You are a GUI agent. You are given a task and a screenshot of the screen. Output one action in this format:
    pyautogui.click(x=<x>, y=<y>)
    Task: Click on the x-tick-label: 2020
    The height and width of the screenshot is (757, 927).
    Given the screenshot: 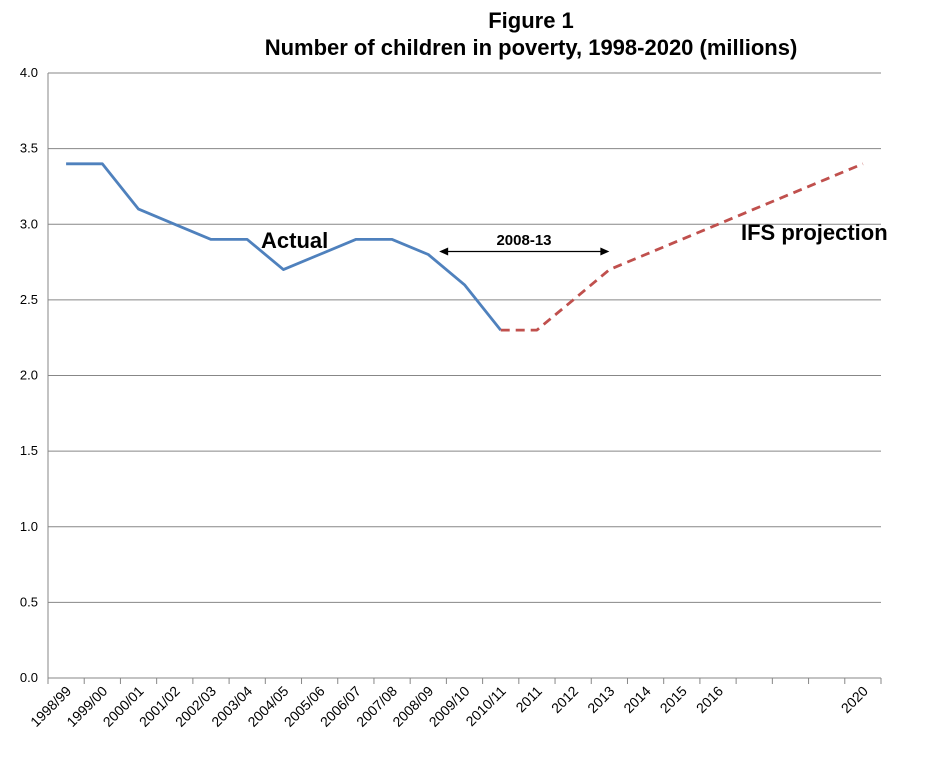 What is the action you would take?
    pyautogui.click(x=854, y=699)
    